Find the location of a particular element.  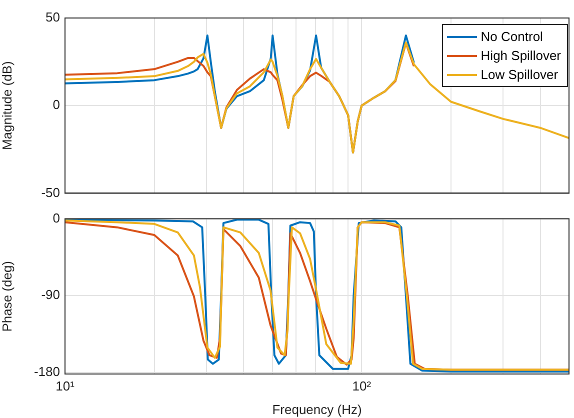

x-tick-label: 10¹ is located at coordinates (66, 386).